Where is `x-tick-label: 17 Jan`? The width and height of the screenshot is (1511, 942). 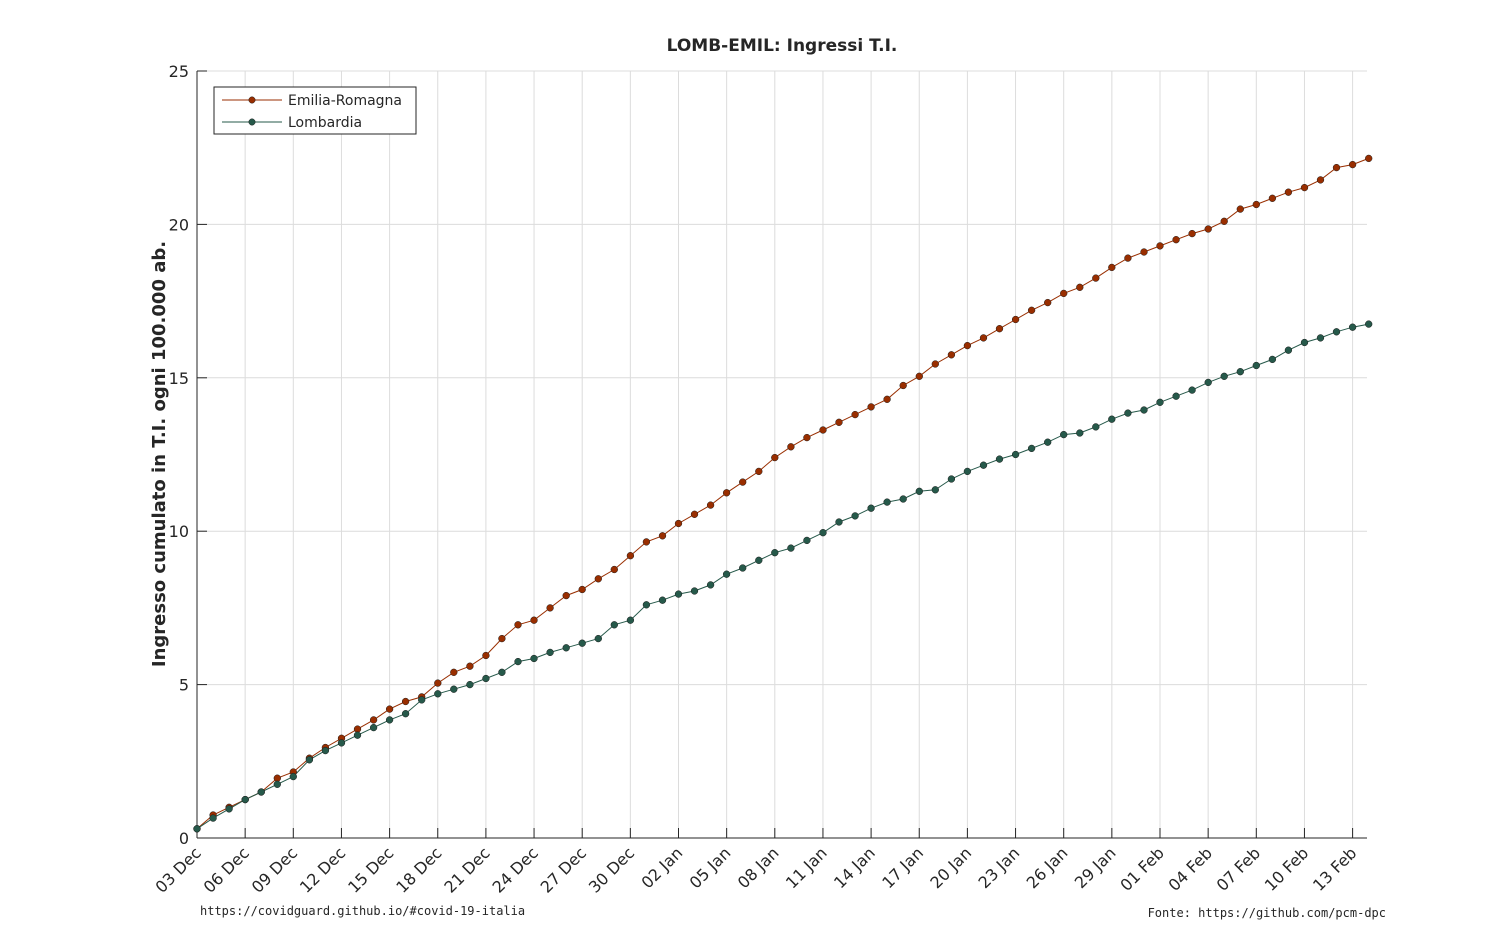 x-tick-label: 17 Jan is located at coordinates (902, 867).